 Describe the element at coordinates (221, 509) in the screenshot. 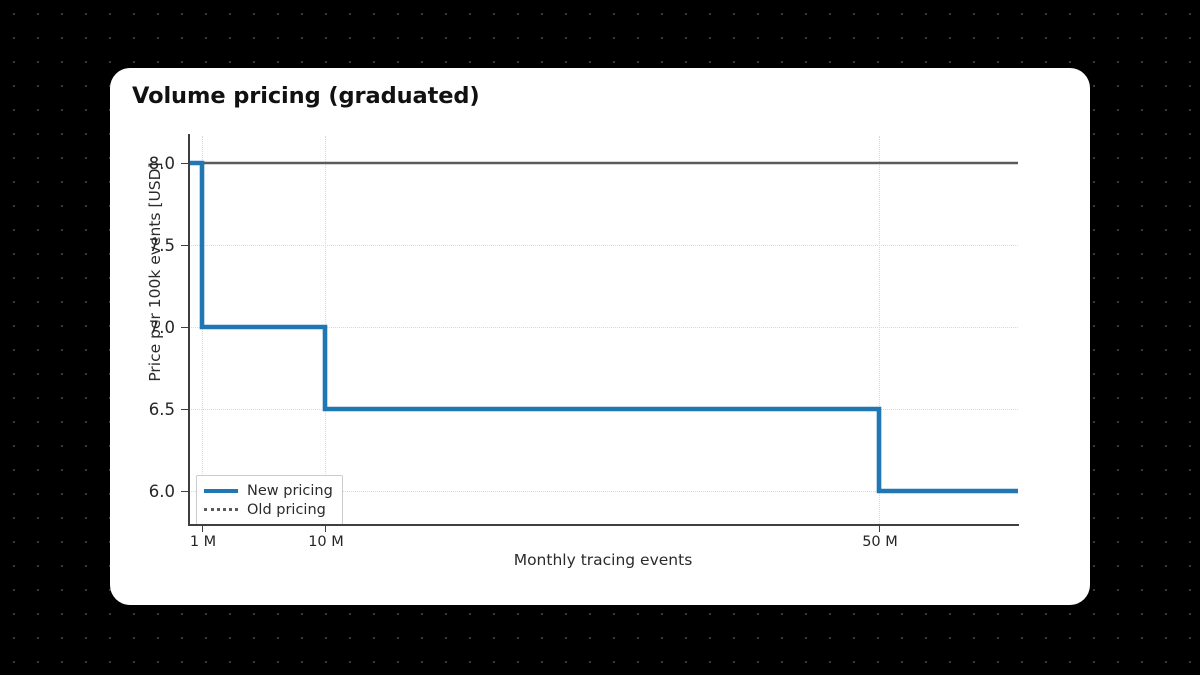

I see `legend-swatch-old-pricing` at that location.